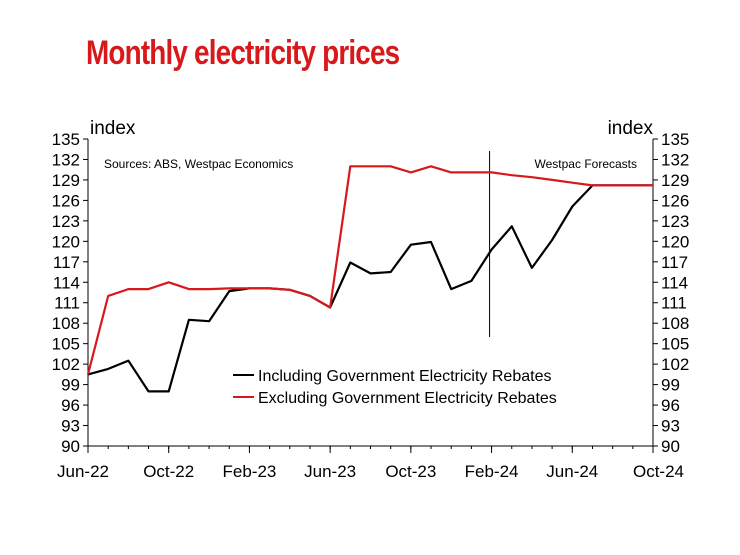  Describe the element at coordinates (198, 164) in the screenshot. I see `source-note: Sources: ABS, Westpac Economics` at that location.